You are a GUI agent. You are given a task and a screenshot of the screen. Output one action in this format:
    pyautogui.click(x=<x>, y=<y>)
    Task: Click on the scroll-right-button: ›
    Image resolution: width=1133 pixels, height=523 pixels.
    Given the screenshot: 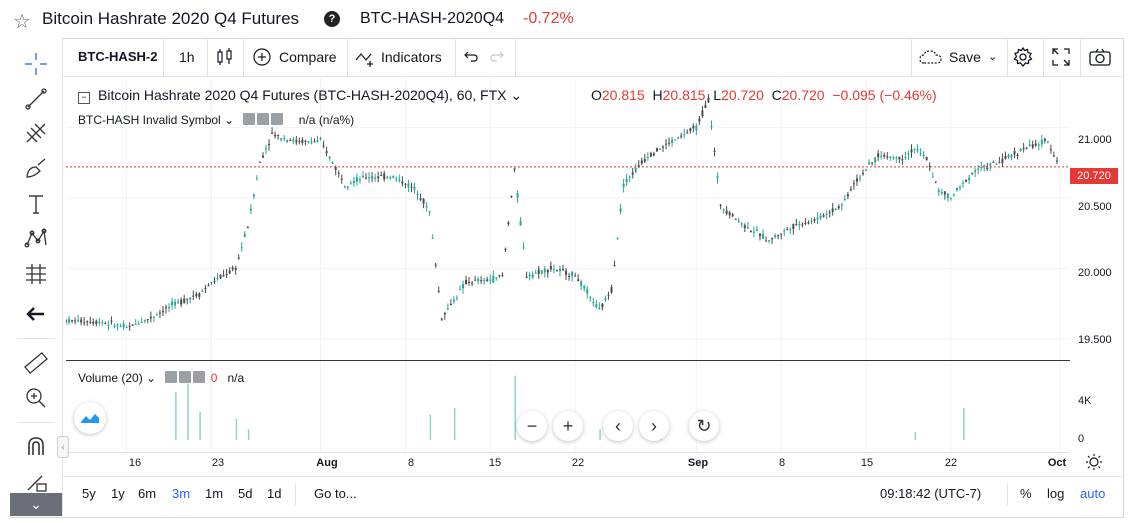 What is the action you would take?
    pyautogui.click(x=654, y=426)
    